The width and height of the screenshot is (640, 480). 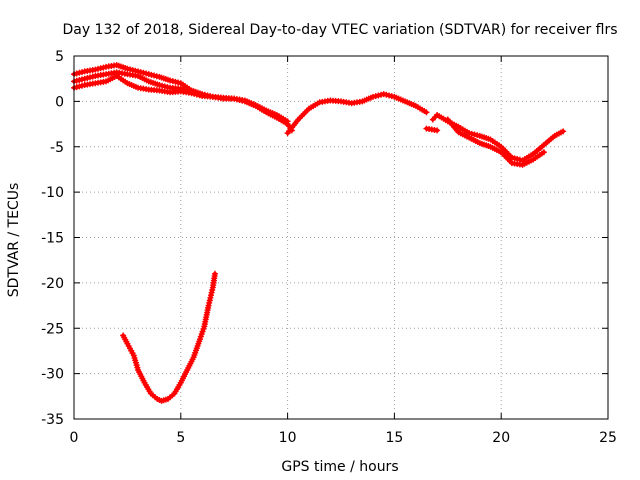 I want to click on y-tick-label: -25, so click(x=52, y=329).